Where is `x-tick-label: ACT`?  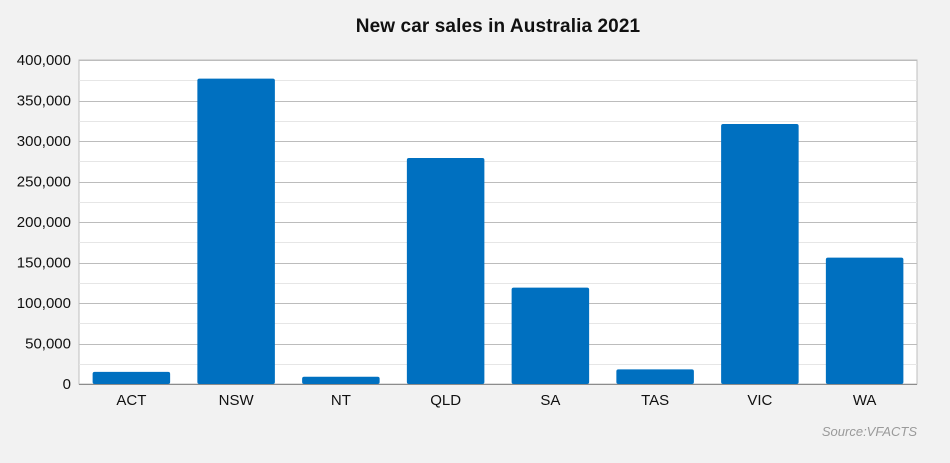 x-tick-label: ACT is located at coordinates (131, 400).